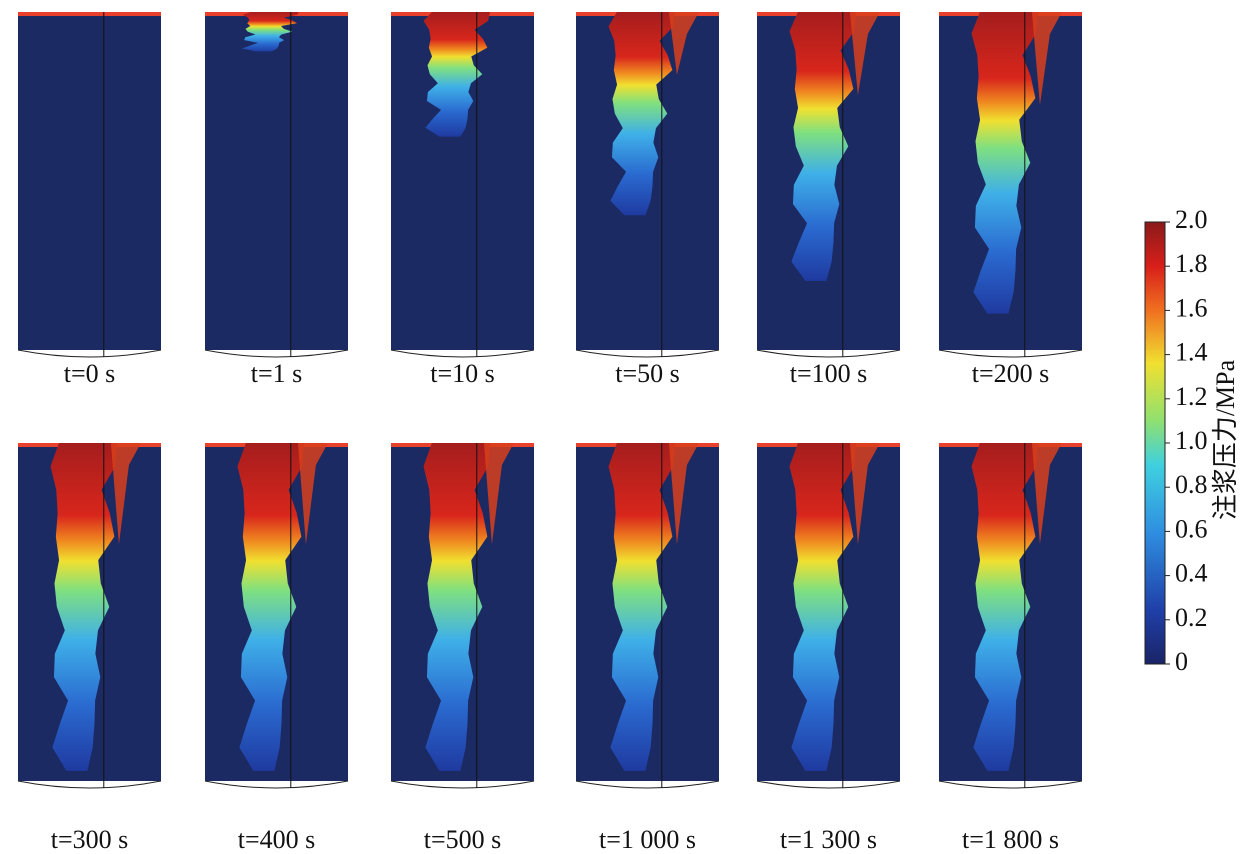 This screenshot has width=1255, height=854. I want to click on colorbar-tick-label: 0, so click(1181, 661).